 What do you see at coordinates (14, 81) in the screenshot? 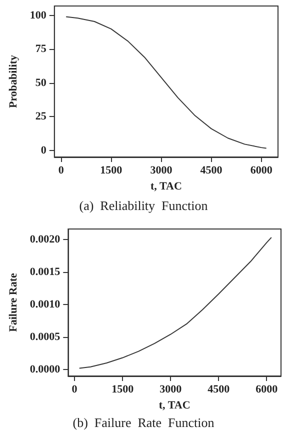
I see `y-axis-title: Probability` at bounding box center [14, 81].